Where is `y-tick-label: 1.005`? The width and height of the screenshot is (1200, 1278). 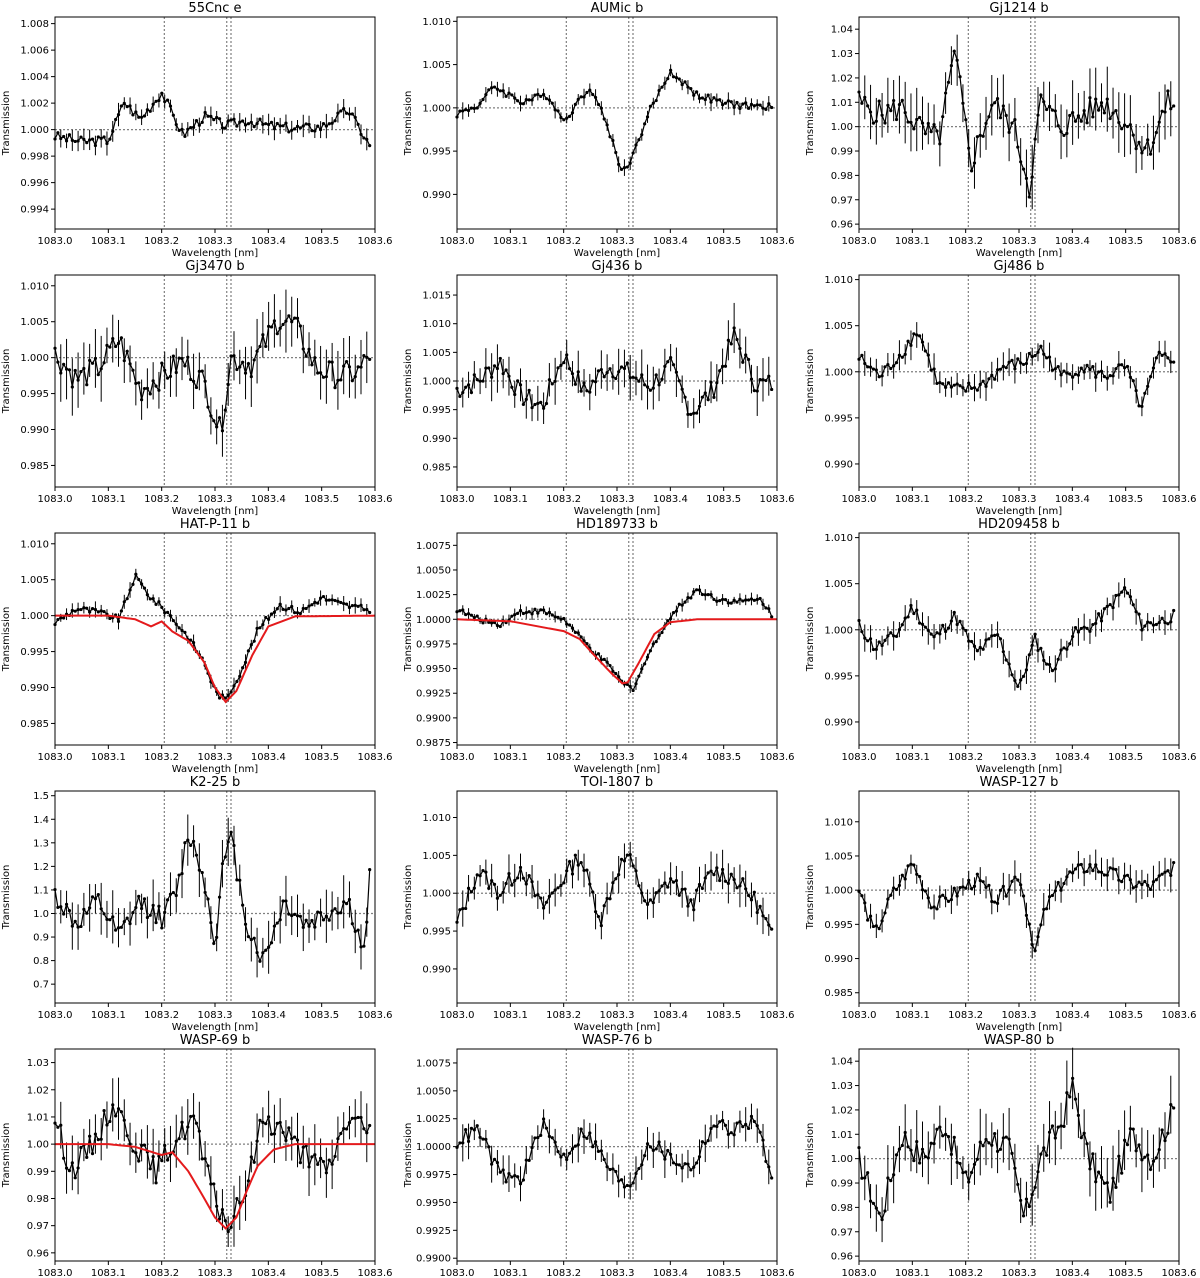
y-tick-label: 1.005 is located at coordinates (436, 353).